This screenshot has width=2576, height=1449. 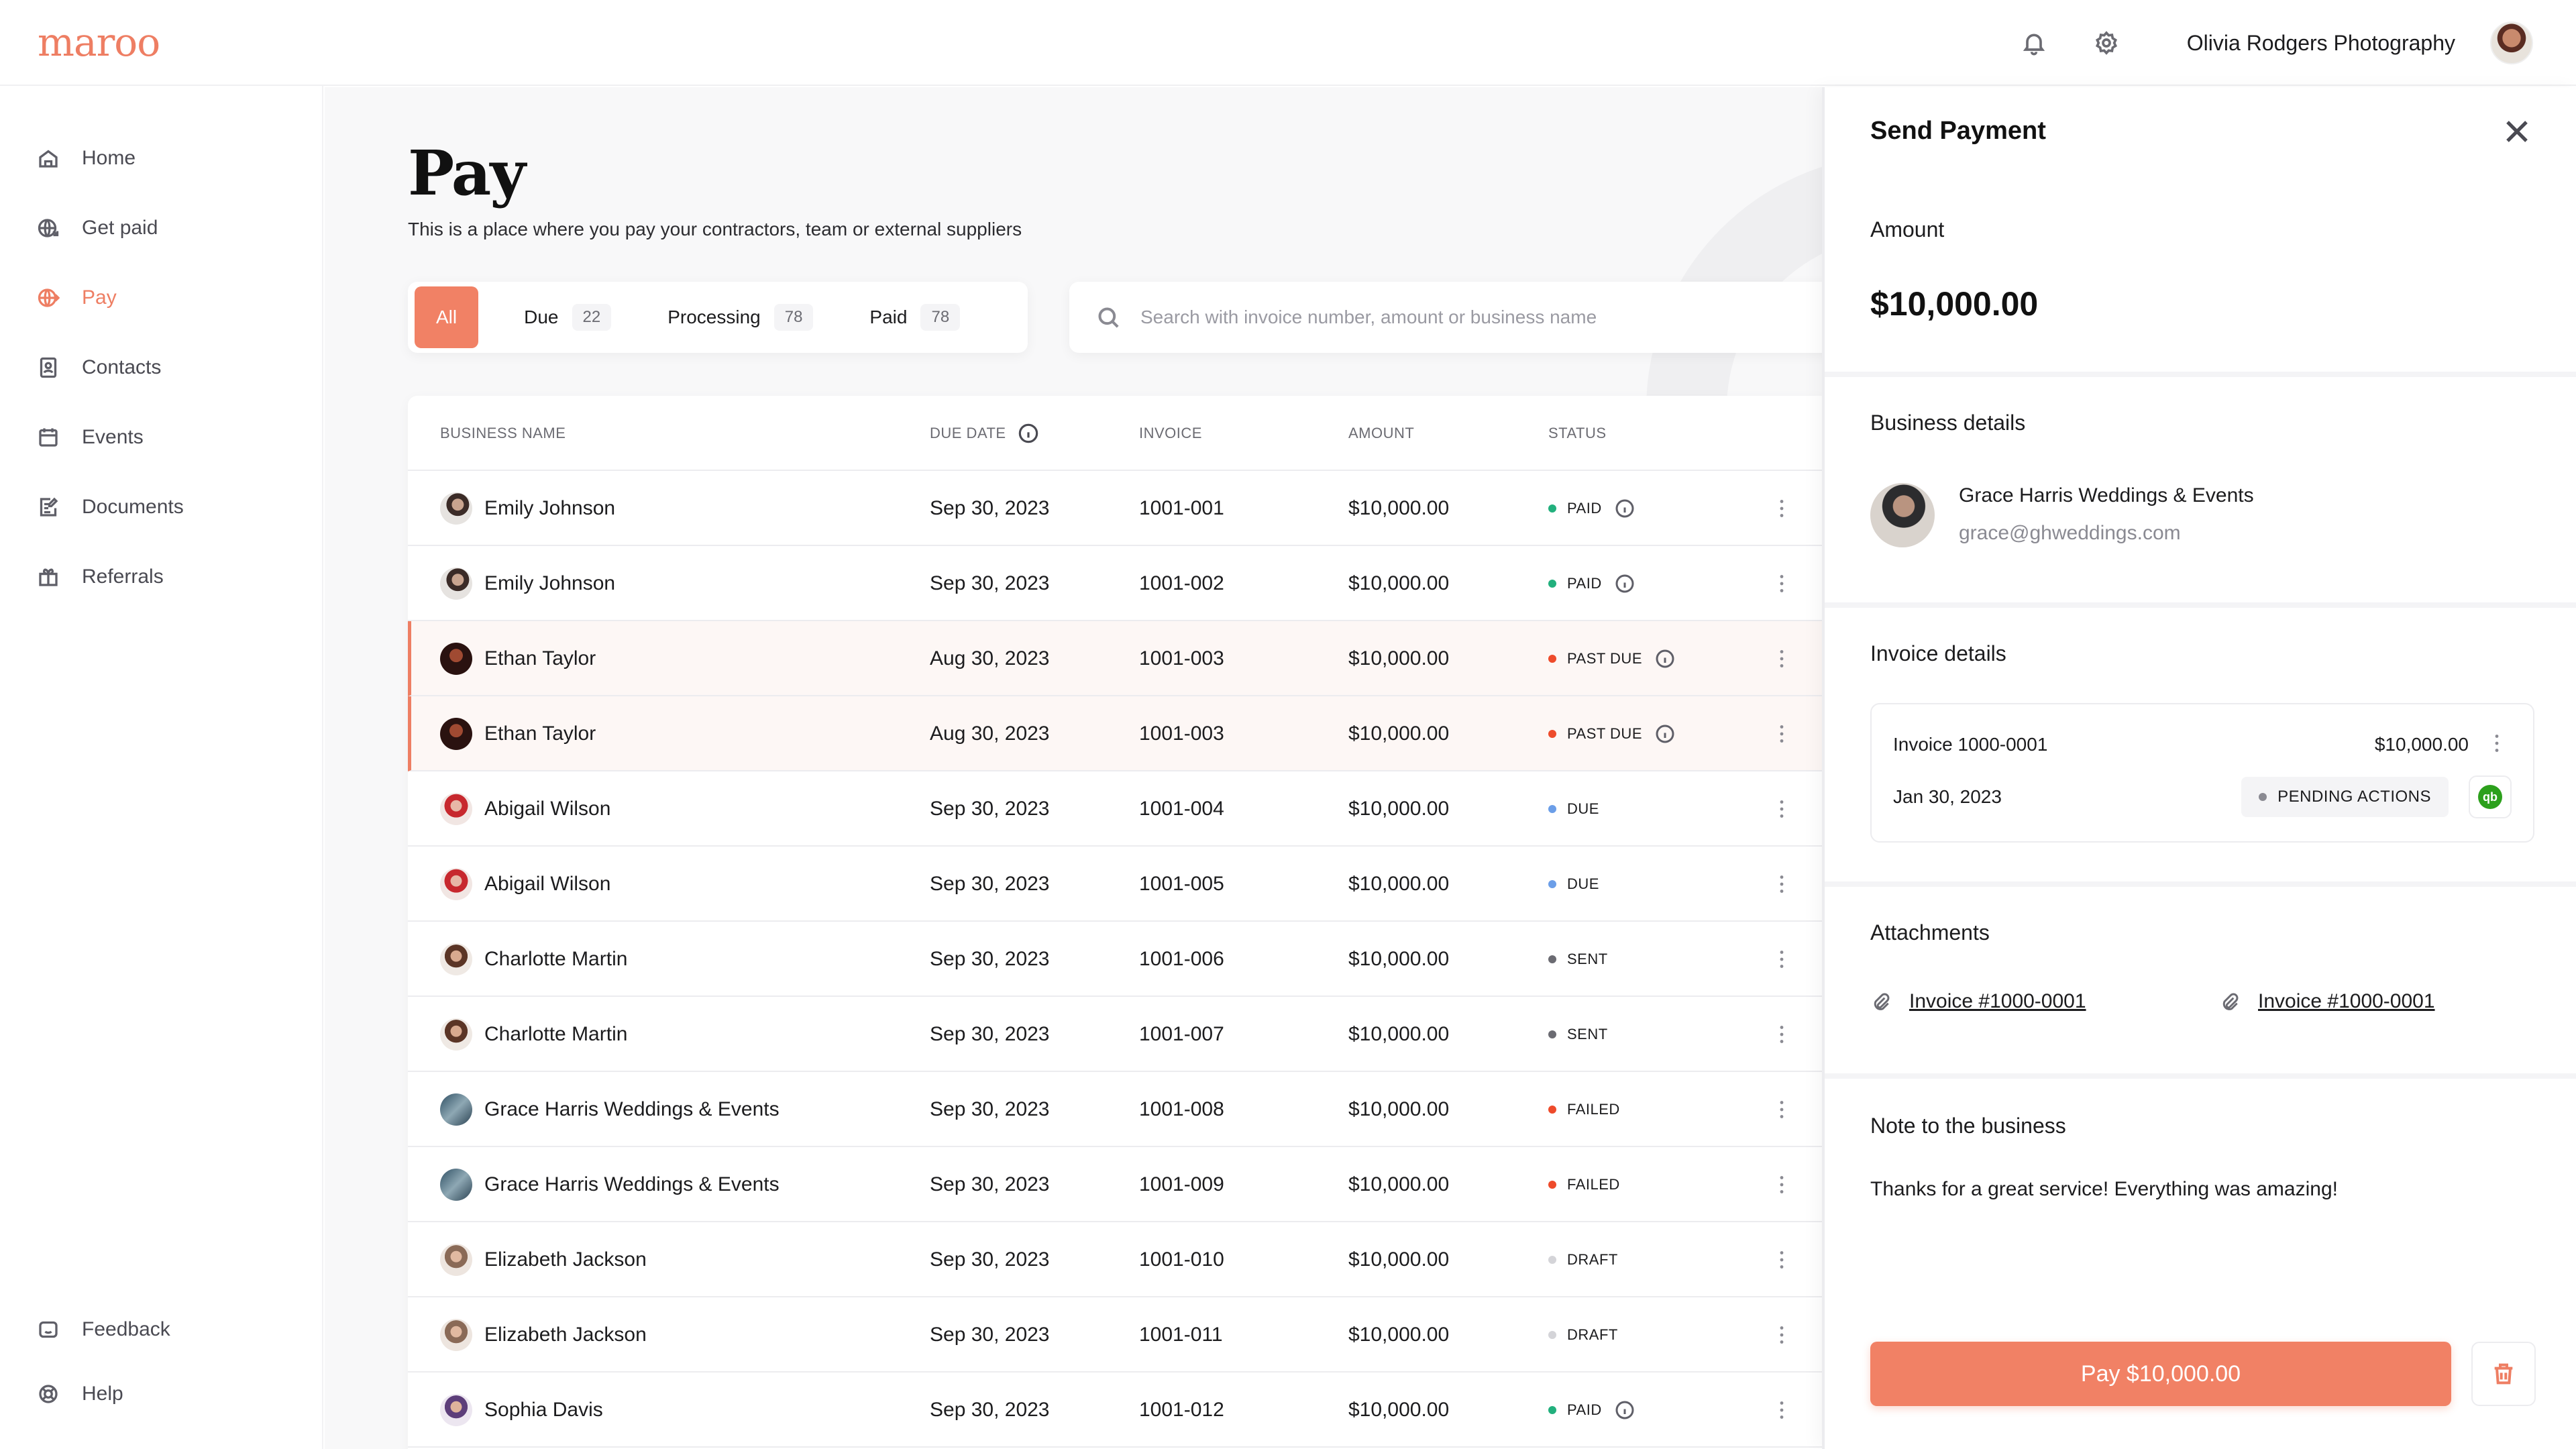 I want to click on business-name: Elizabeth Jackson, so click(x=565, y=1335).